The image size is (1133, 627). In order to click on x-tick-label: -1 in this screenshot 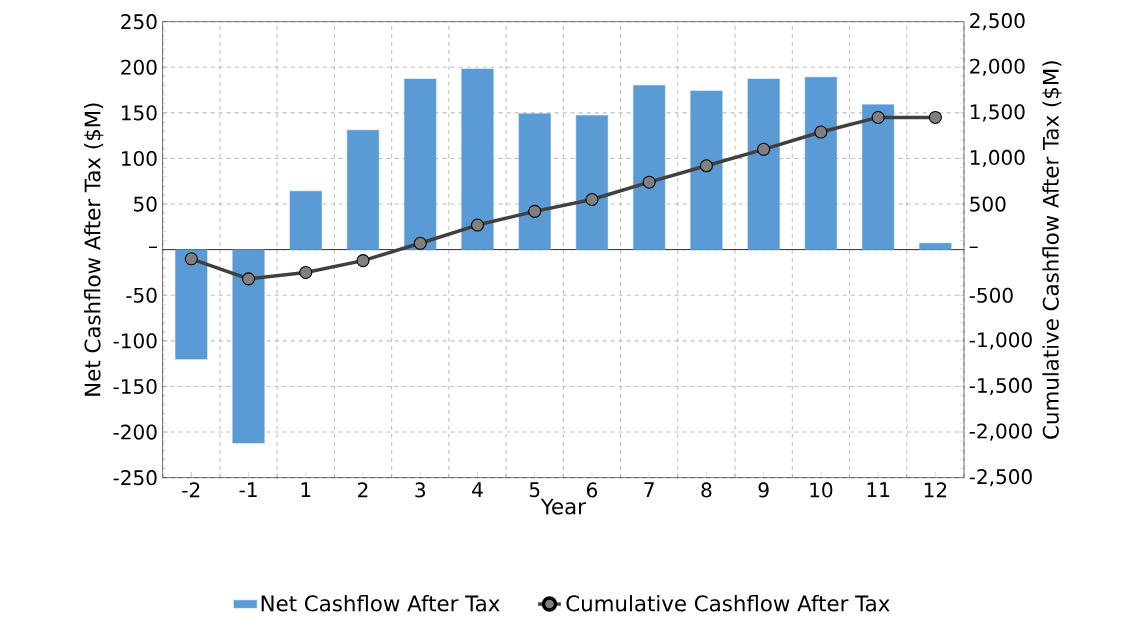, I will do `click(248, 489)`.